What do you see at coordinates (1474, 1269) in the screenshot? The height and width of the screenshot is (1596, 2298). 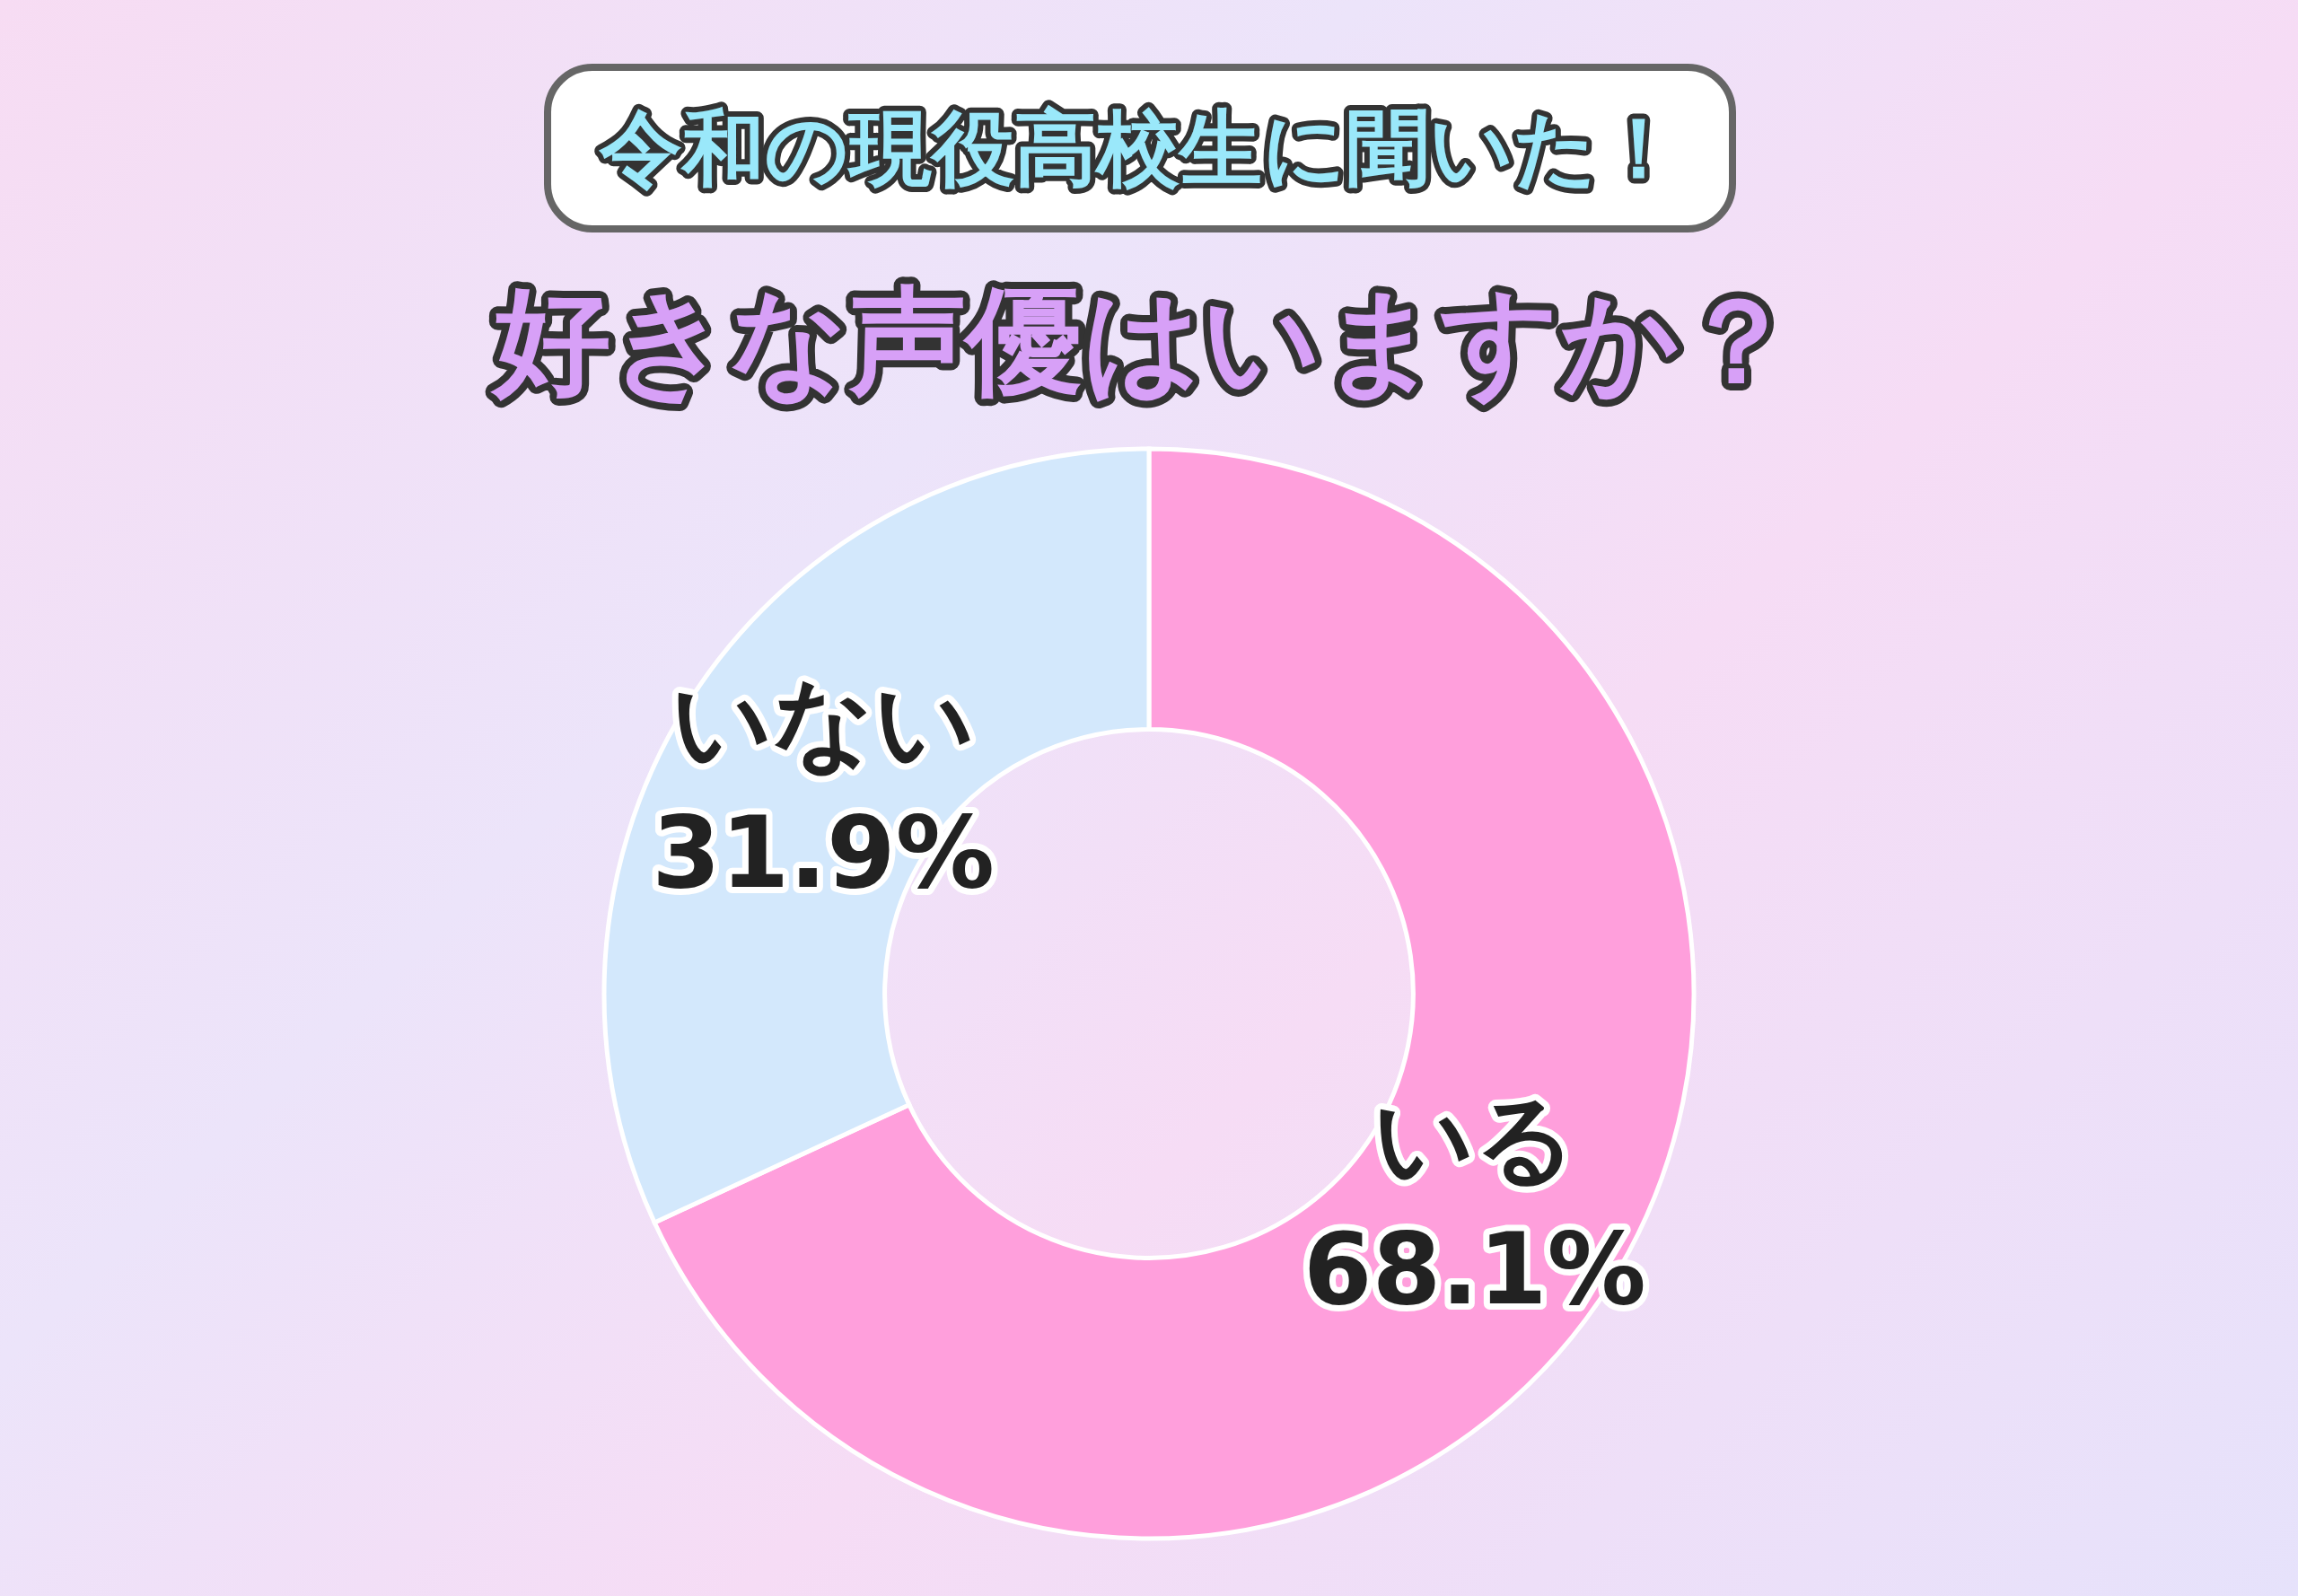 I see `data-label: 68.1%` at bounding box center [1474, 1269].